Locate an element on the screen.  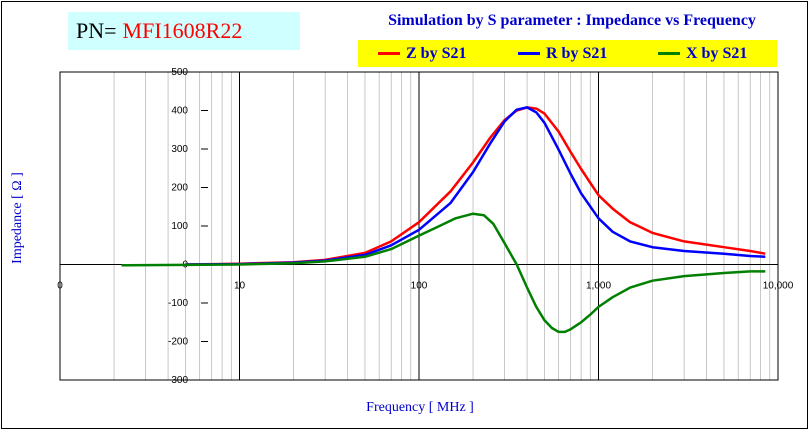
legend-label-z: Z by S21 is located at coordinates (436, 53).